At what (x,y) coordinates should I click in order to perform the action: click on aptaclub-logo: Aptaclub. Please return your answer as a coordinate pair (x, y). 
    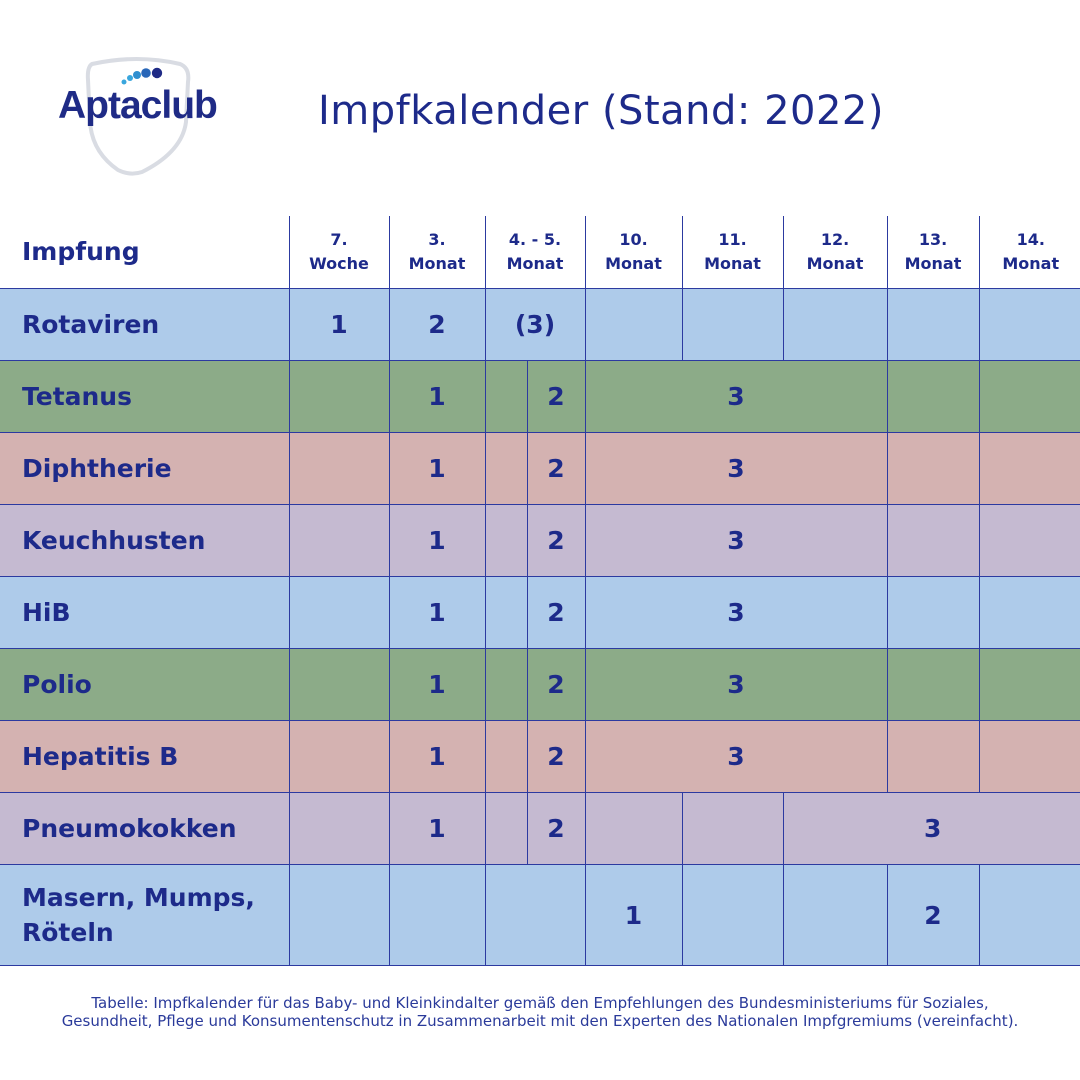
    Looking at the image, I should click on (147, 114).